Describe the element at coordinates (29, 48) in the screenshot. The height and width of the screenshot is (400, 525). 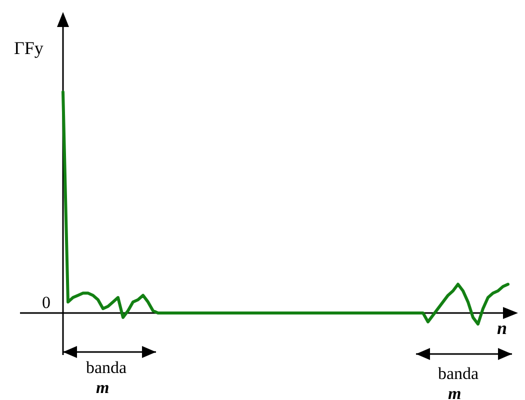
I see `y-axis-title: ΓFy` at that location.